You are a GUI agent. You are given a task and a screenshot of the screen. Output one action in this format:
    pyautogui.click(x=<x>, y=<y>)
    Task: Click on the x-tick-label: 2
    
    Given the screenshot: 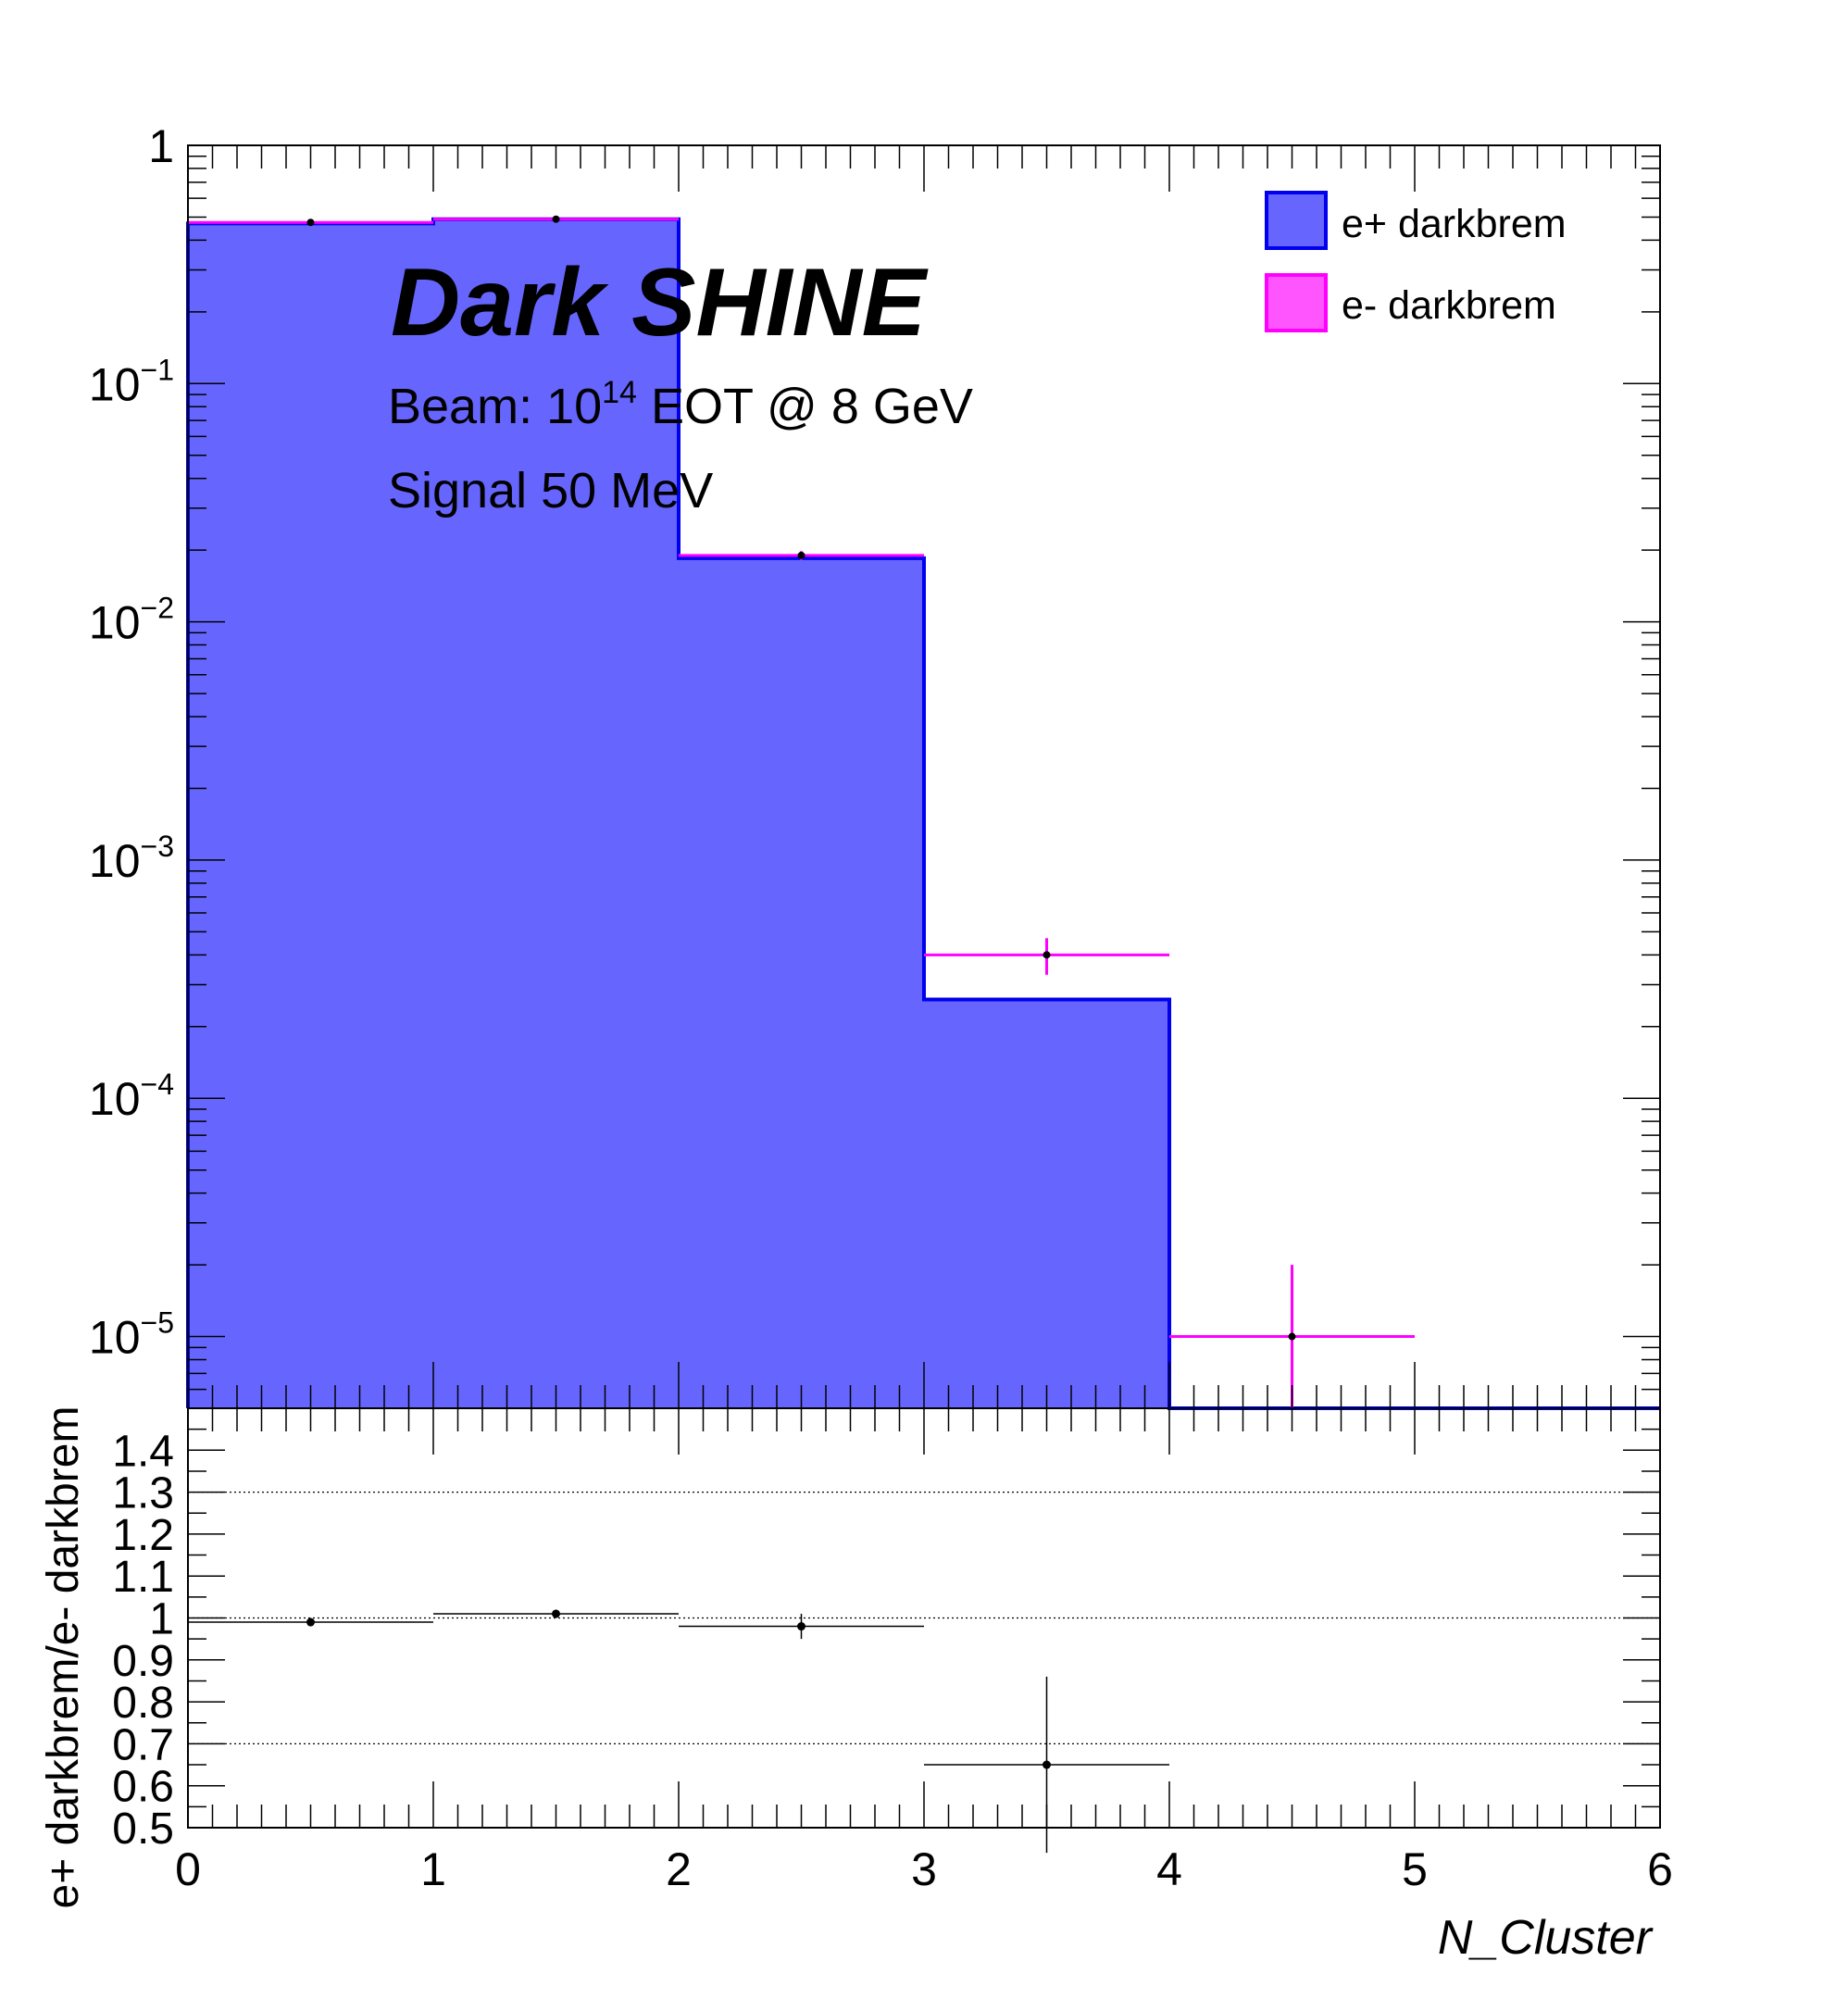 What is the action you would take?
    pyautogui.click(x=679, y=1869)
    